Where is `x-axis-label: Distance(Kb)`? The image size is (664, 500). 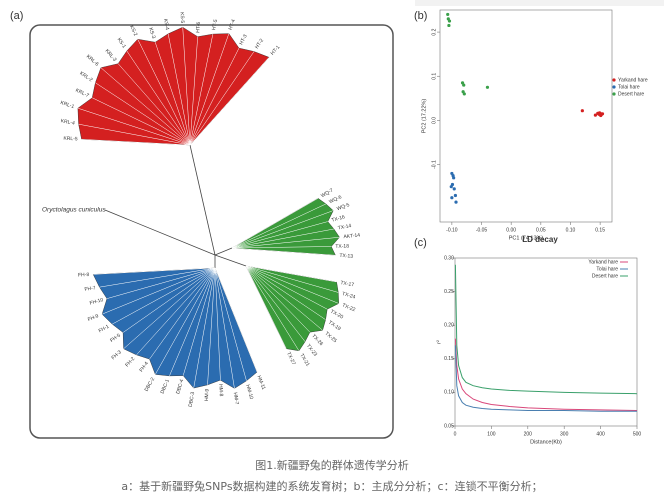
x-axis-label: Distance(Kb) is located at coordinates (546, 442).